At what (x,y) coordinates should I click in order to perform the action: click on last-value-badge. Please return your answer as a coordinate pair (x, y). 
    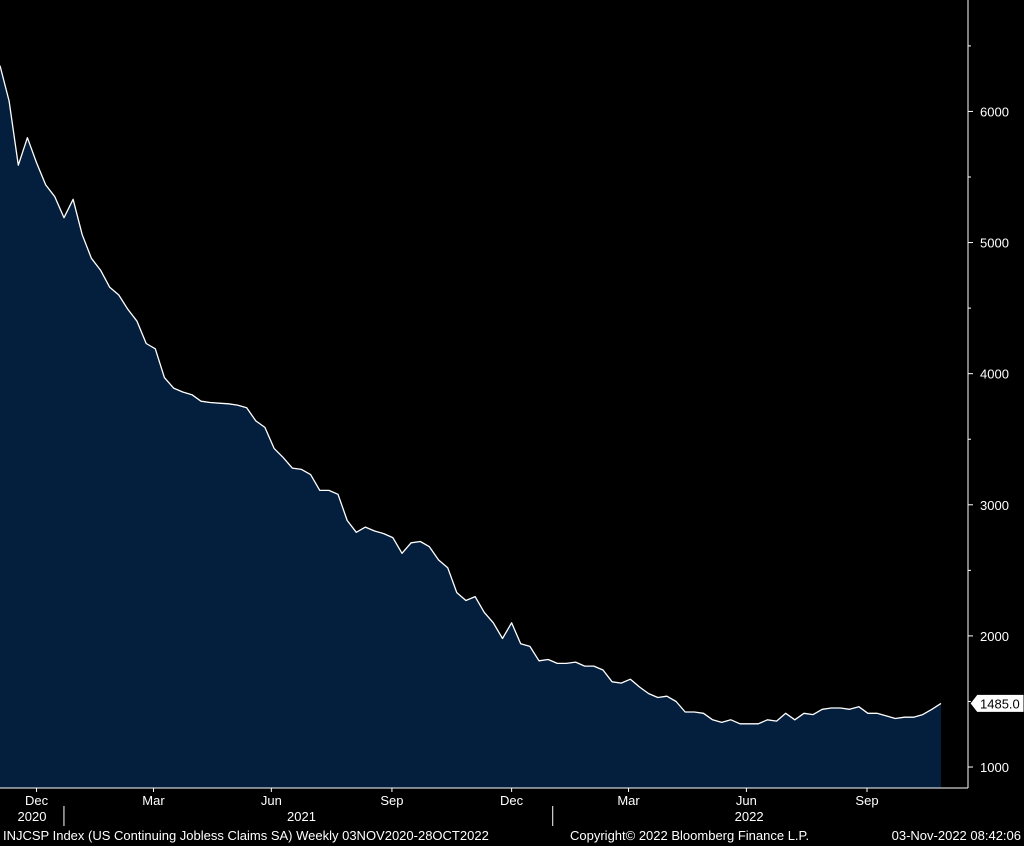
    Looking at the image, I should click on (996, 703).